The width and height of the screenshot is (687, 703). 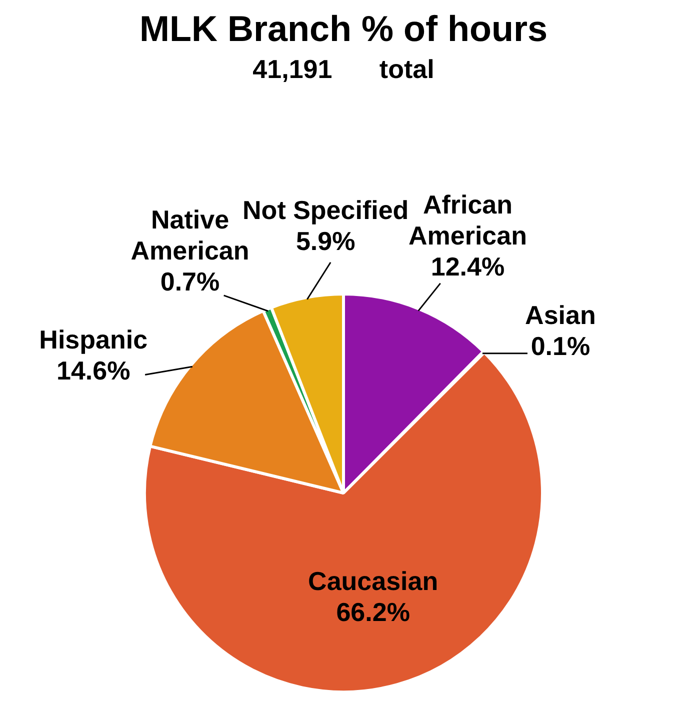 What do you see at coordinates (560, 345) in the screenshot?
I see `data-label: 0.1%` at bounding box center [560, 345].